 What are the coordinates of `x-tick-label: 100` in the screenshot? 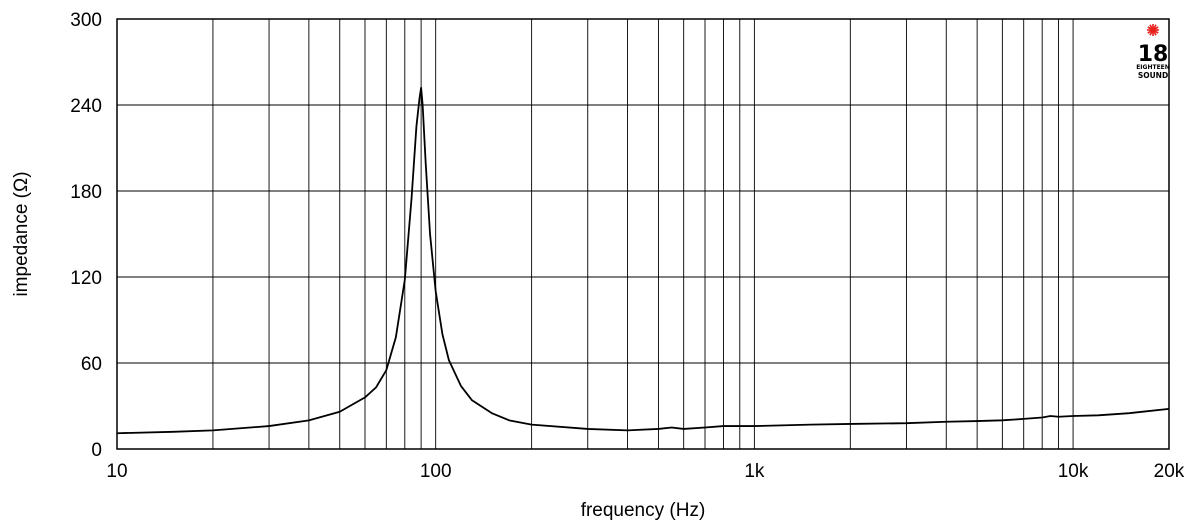 It's located at (436, 471).